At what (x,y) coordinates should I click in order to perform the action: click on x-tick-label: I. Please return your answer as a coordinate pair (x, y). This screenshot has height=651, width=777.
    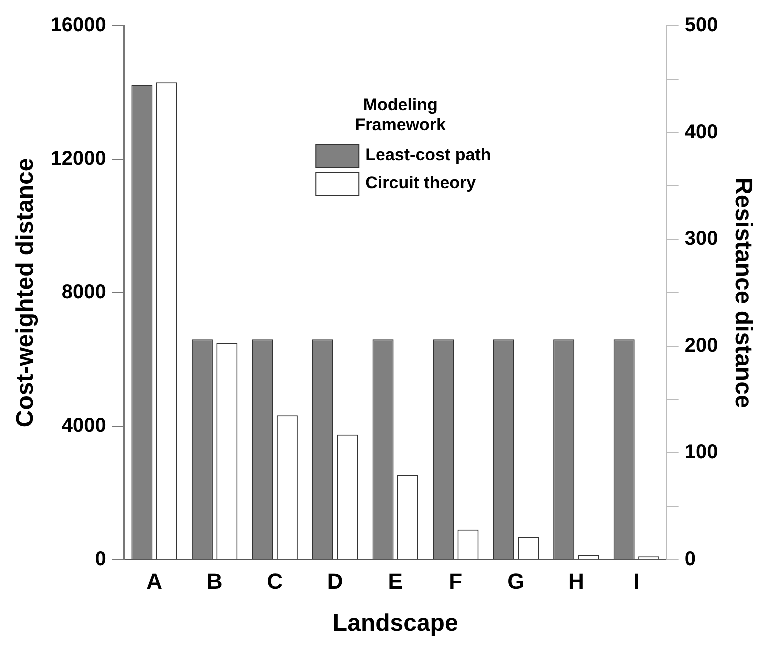
    Looking at the image, I should click on (637, 581).